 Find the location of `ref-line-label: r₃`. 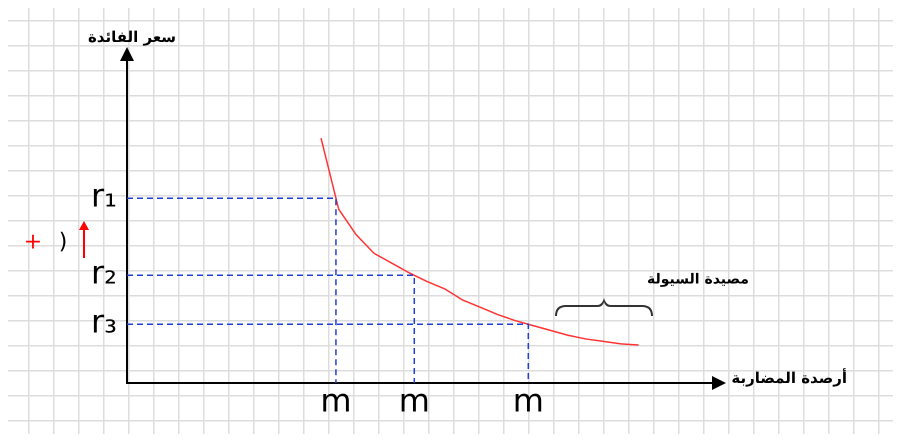

ref-line-label: r₃ is located at coordinates (104, 321).